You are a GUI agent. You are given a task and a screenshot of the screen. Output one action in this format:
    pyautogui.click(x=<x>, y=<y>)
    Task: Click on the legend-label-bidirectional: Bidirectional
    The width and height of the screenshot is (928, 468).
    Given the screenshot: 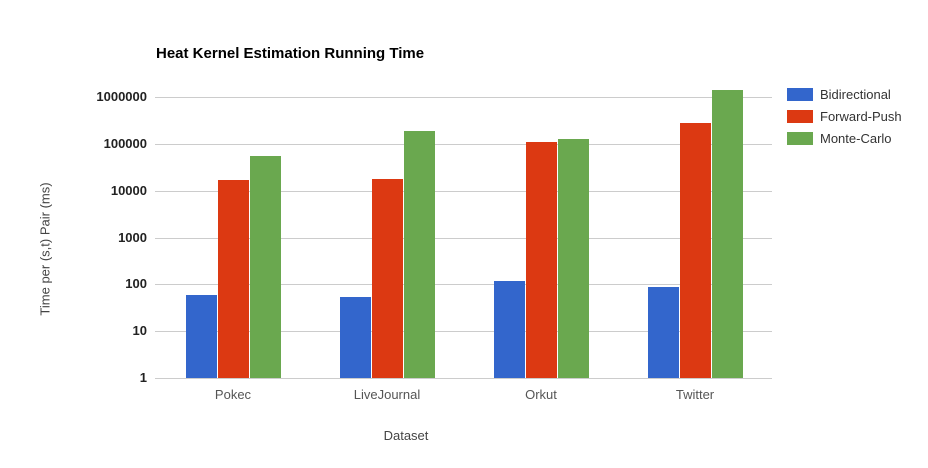 What is the action you would take?
    pyautogui.click(x=855, y=94)
    